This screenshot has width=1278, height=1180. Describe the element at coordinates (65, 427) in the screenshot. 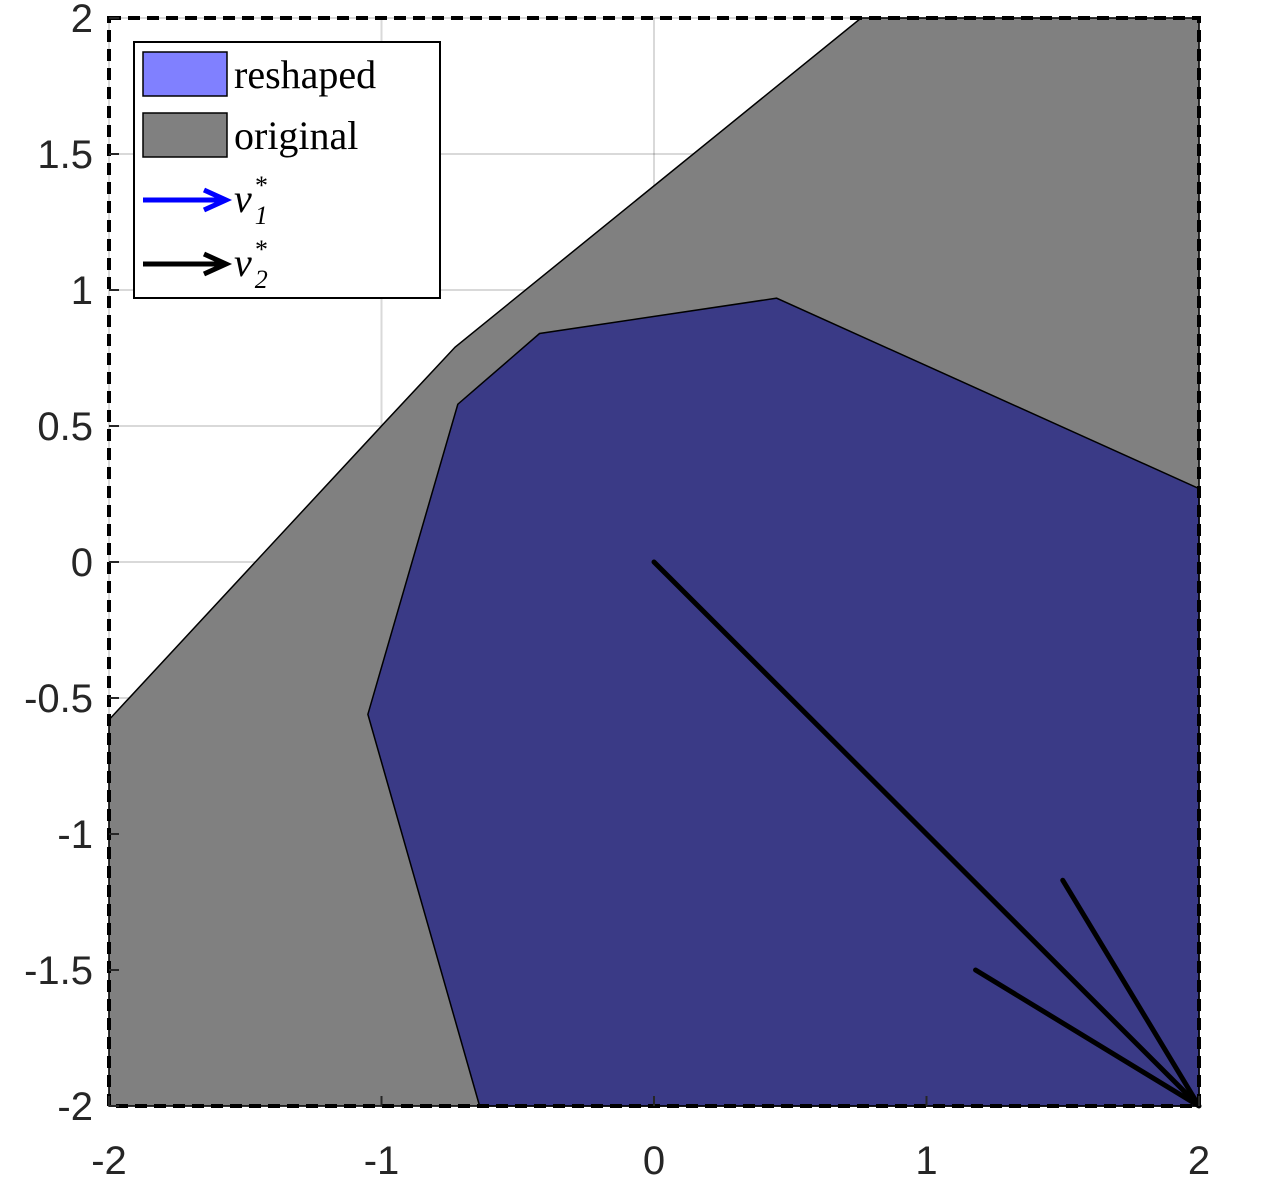

I see `y-tick-label: 0.5` at that location.